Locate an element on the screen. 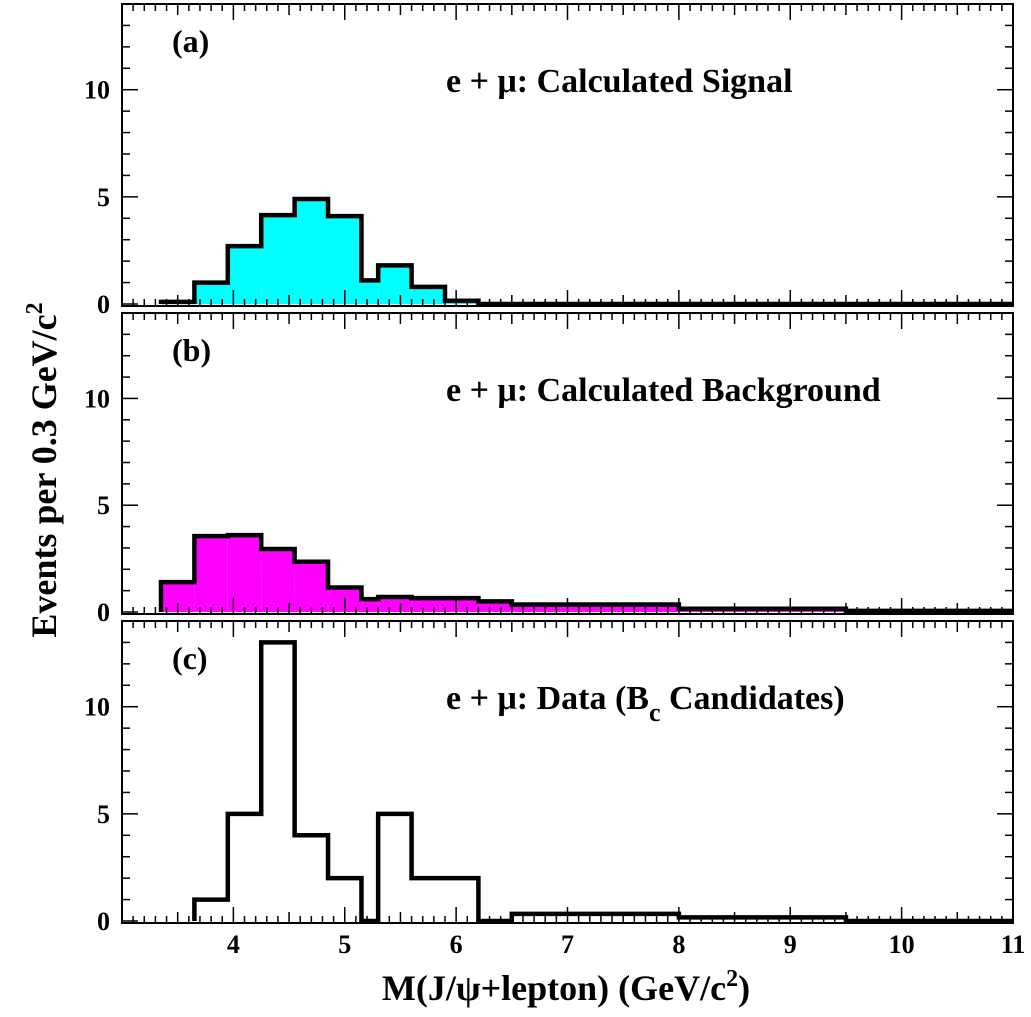  y-axis-title: Events per 0.3 GeV/c2 is located at coordinates (43, 469).